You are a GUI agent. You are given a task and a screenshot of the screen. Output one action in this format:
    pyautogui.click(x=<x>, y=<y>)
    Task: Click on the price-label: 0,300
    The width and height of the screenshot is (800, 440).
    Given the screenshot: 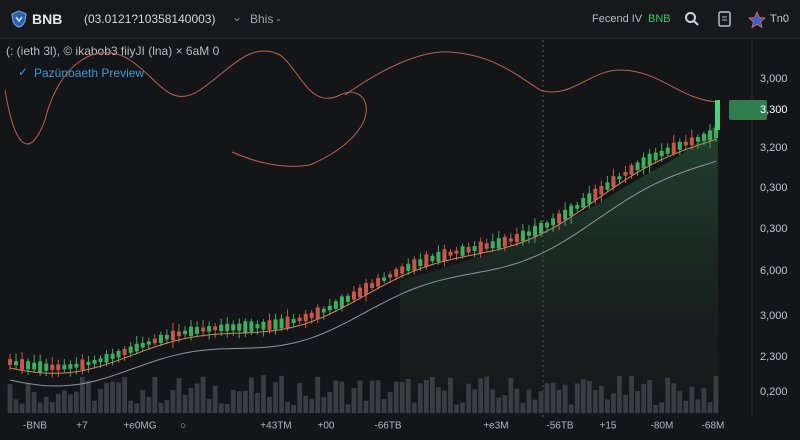 What is the action you would take?
    pyautogui.click(x=774, y=229)
    